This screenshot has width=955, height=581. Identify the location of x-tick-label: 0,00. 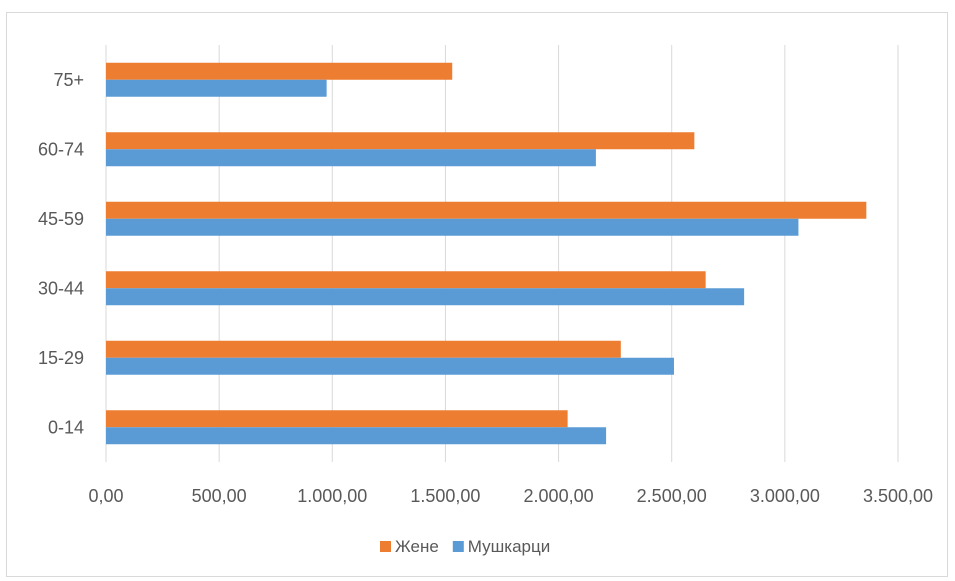
(105, 496).